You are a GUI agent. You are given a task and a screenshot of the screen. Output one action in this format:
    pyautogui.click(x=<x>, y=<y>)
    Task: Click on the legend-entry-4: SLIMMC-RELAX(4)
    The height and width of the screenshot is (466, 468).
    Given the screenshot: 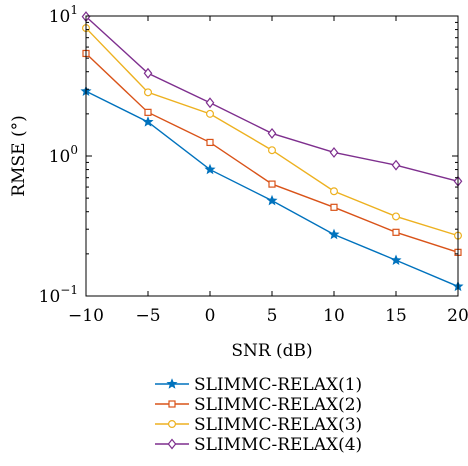 What is the action you would take?
    pyautogui.click(x=258, y=445)
    